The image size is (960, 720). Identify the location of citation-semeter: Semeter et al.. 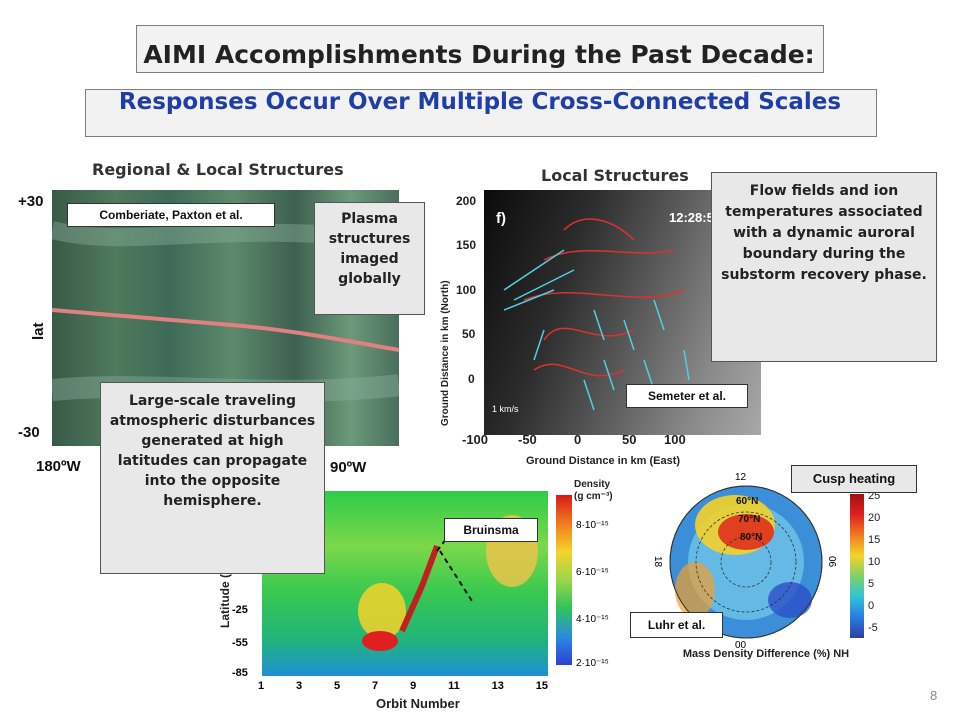
(687, 396).